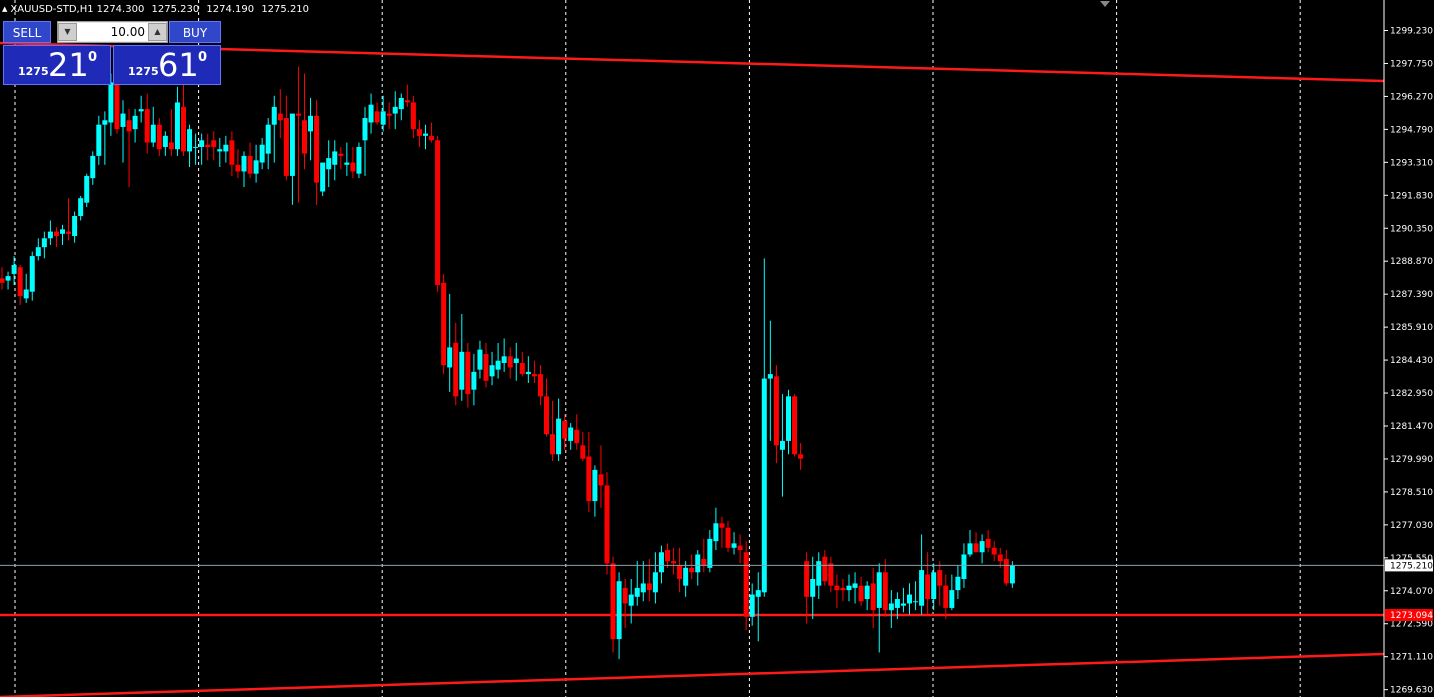 This screenshot has height=697, width=1434. What do you see at coordinates (692, 674) in the screenshot?
I see `lower-trendline` at bounding box center [692, 674].